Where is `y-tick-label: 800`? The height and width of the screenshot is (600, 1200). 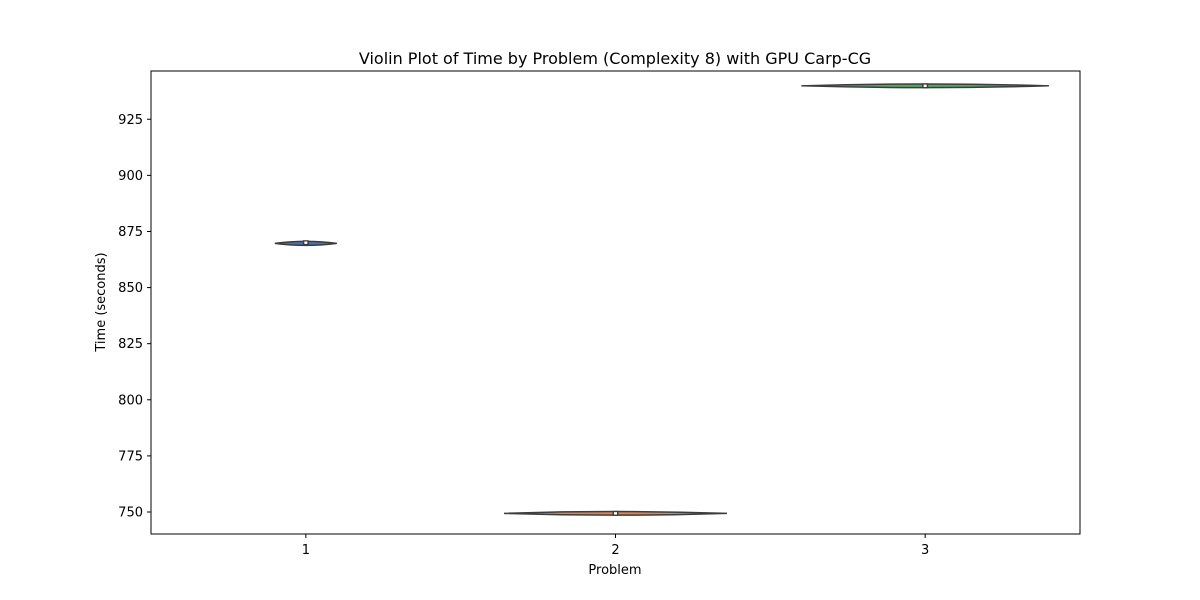
y-tick-label: 800 is located at coordinates (130, 400).